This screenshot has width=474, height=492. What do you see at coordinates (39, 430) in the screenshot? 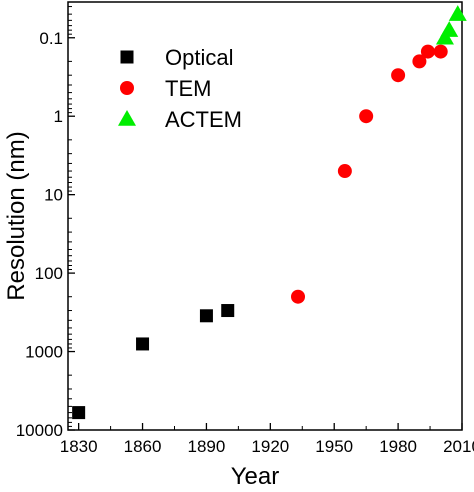
I see `y-tick-label: 10000` at bounding box center [39, 430].